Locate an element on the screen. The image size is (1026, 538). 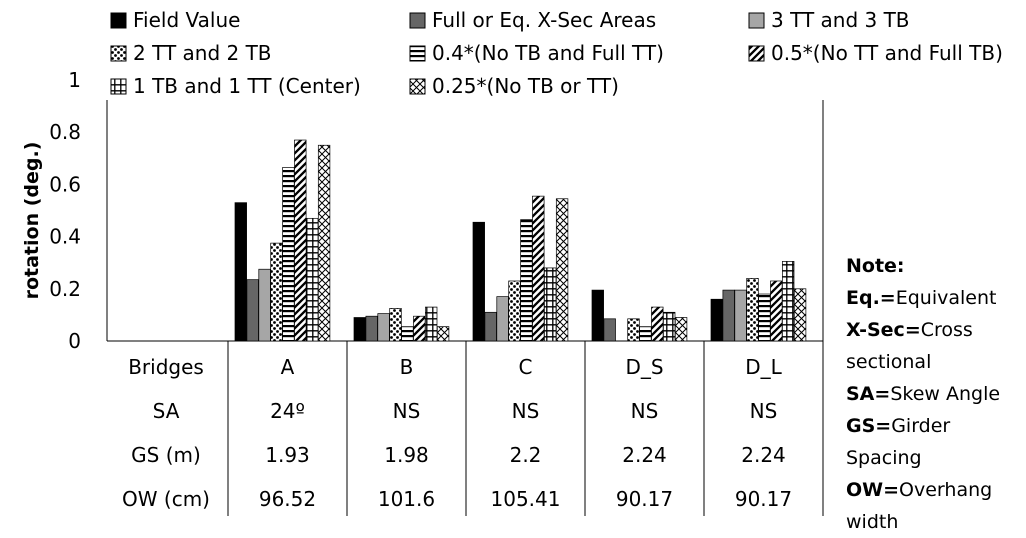
legend-entry: 3 TT and 3 TB is located at coordinates (840, 20).